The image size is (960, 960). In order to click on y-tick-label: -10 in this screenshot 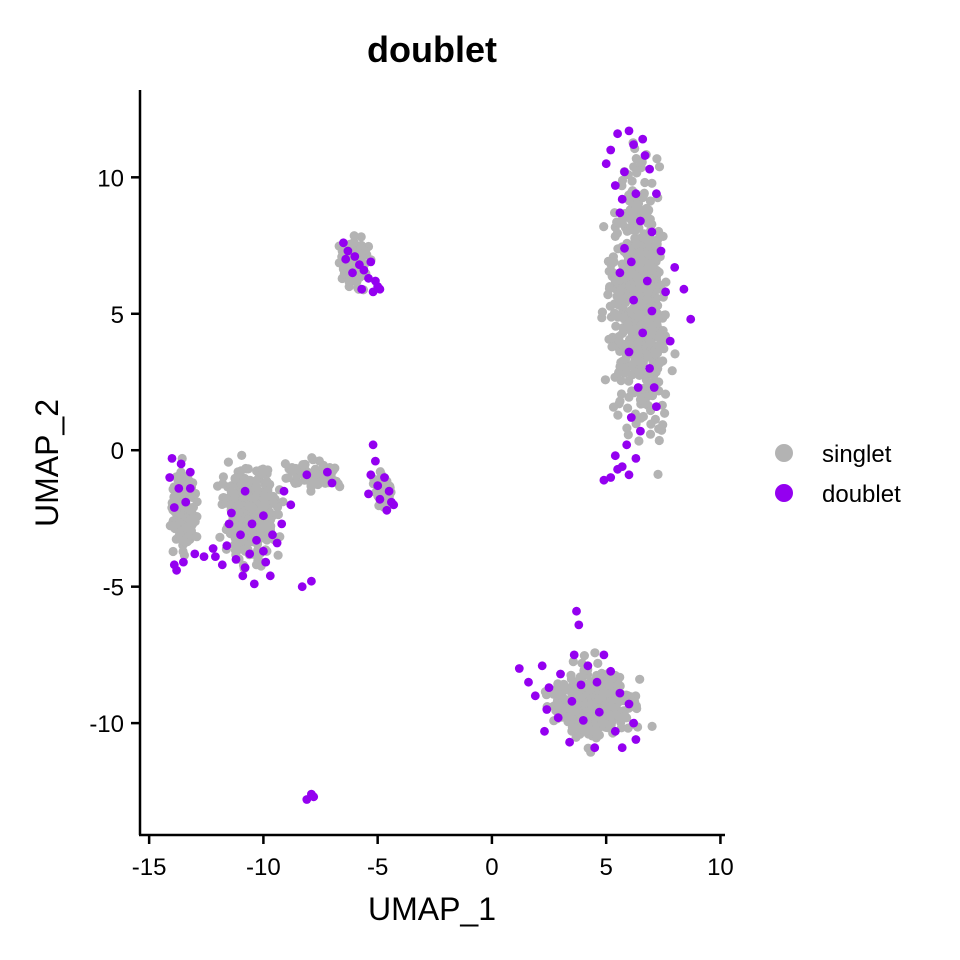, I will do `click(106, 724)`.